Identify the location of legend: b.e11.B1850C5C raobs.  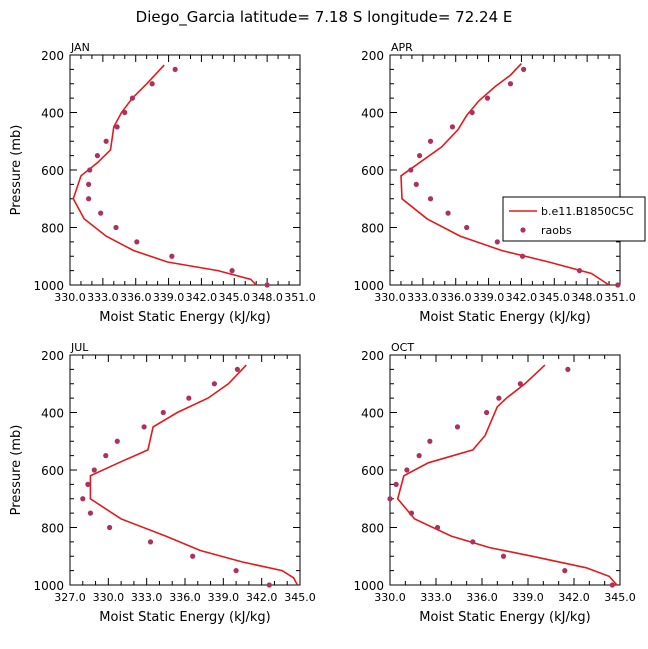
(574, 219).